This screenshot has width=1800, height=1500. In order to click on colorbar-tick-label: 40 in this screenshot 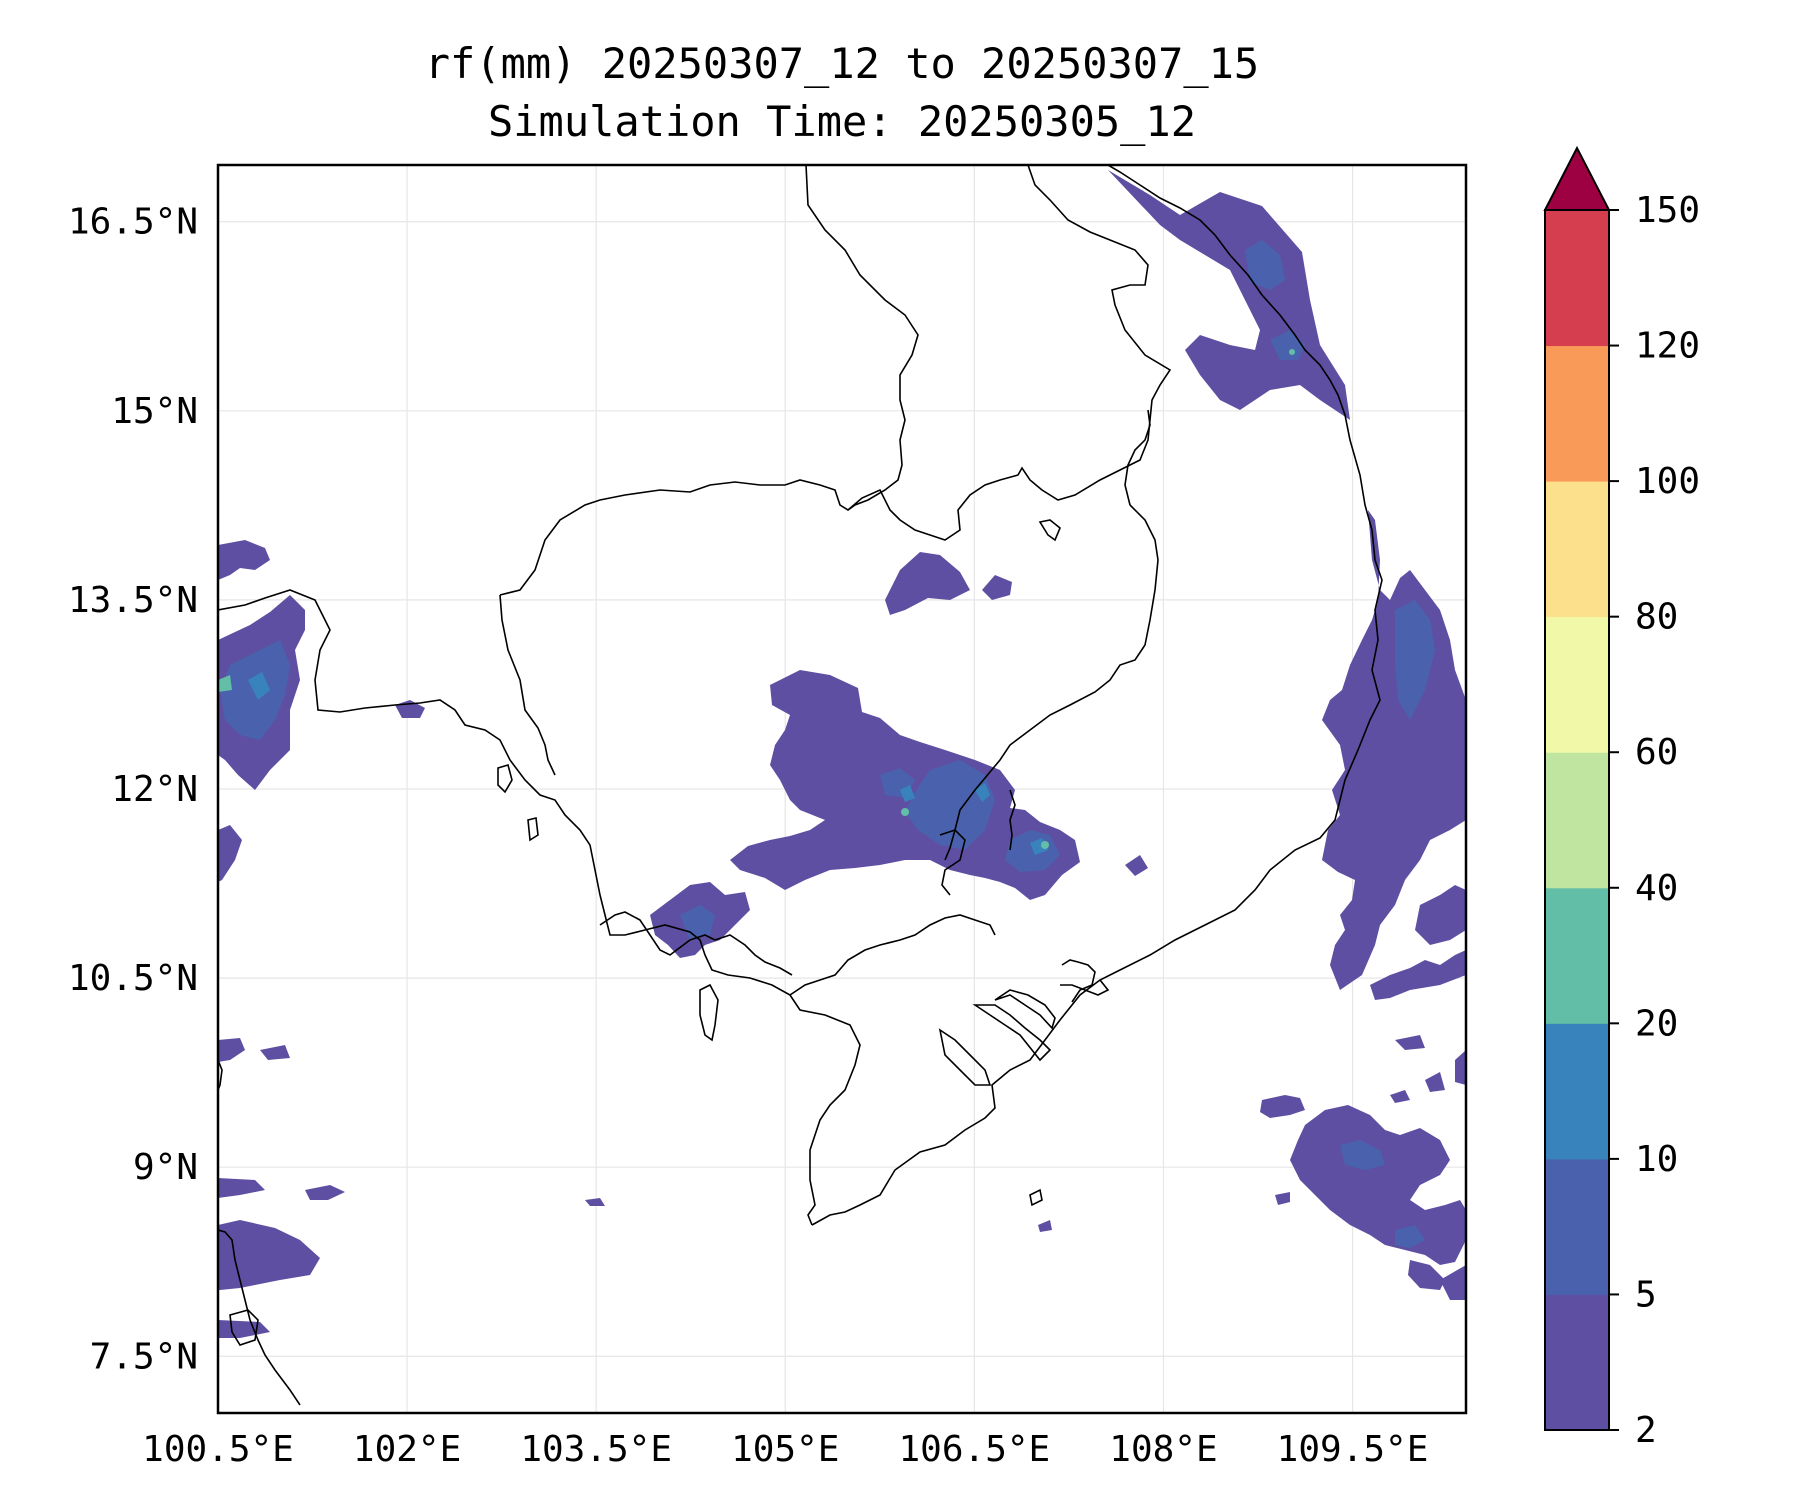, I will do `click(1656, 888)`.